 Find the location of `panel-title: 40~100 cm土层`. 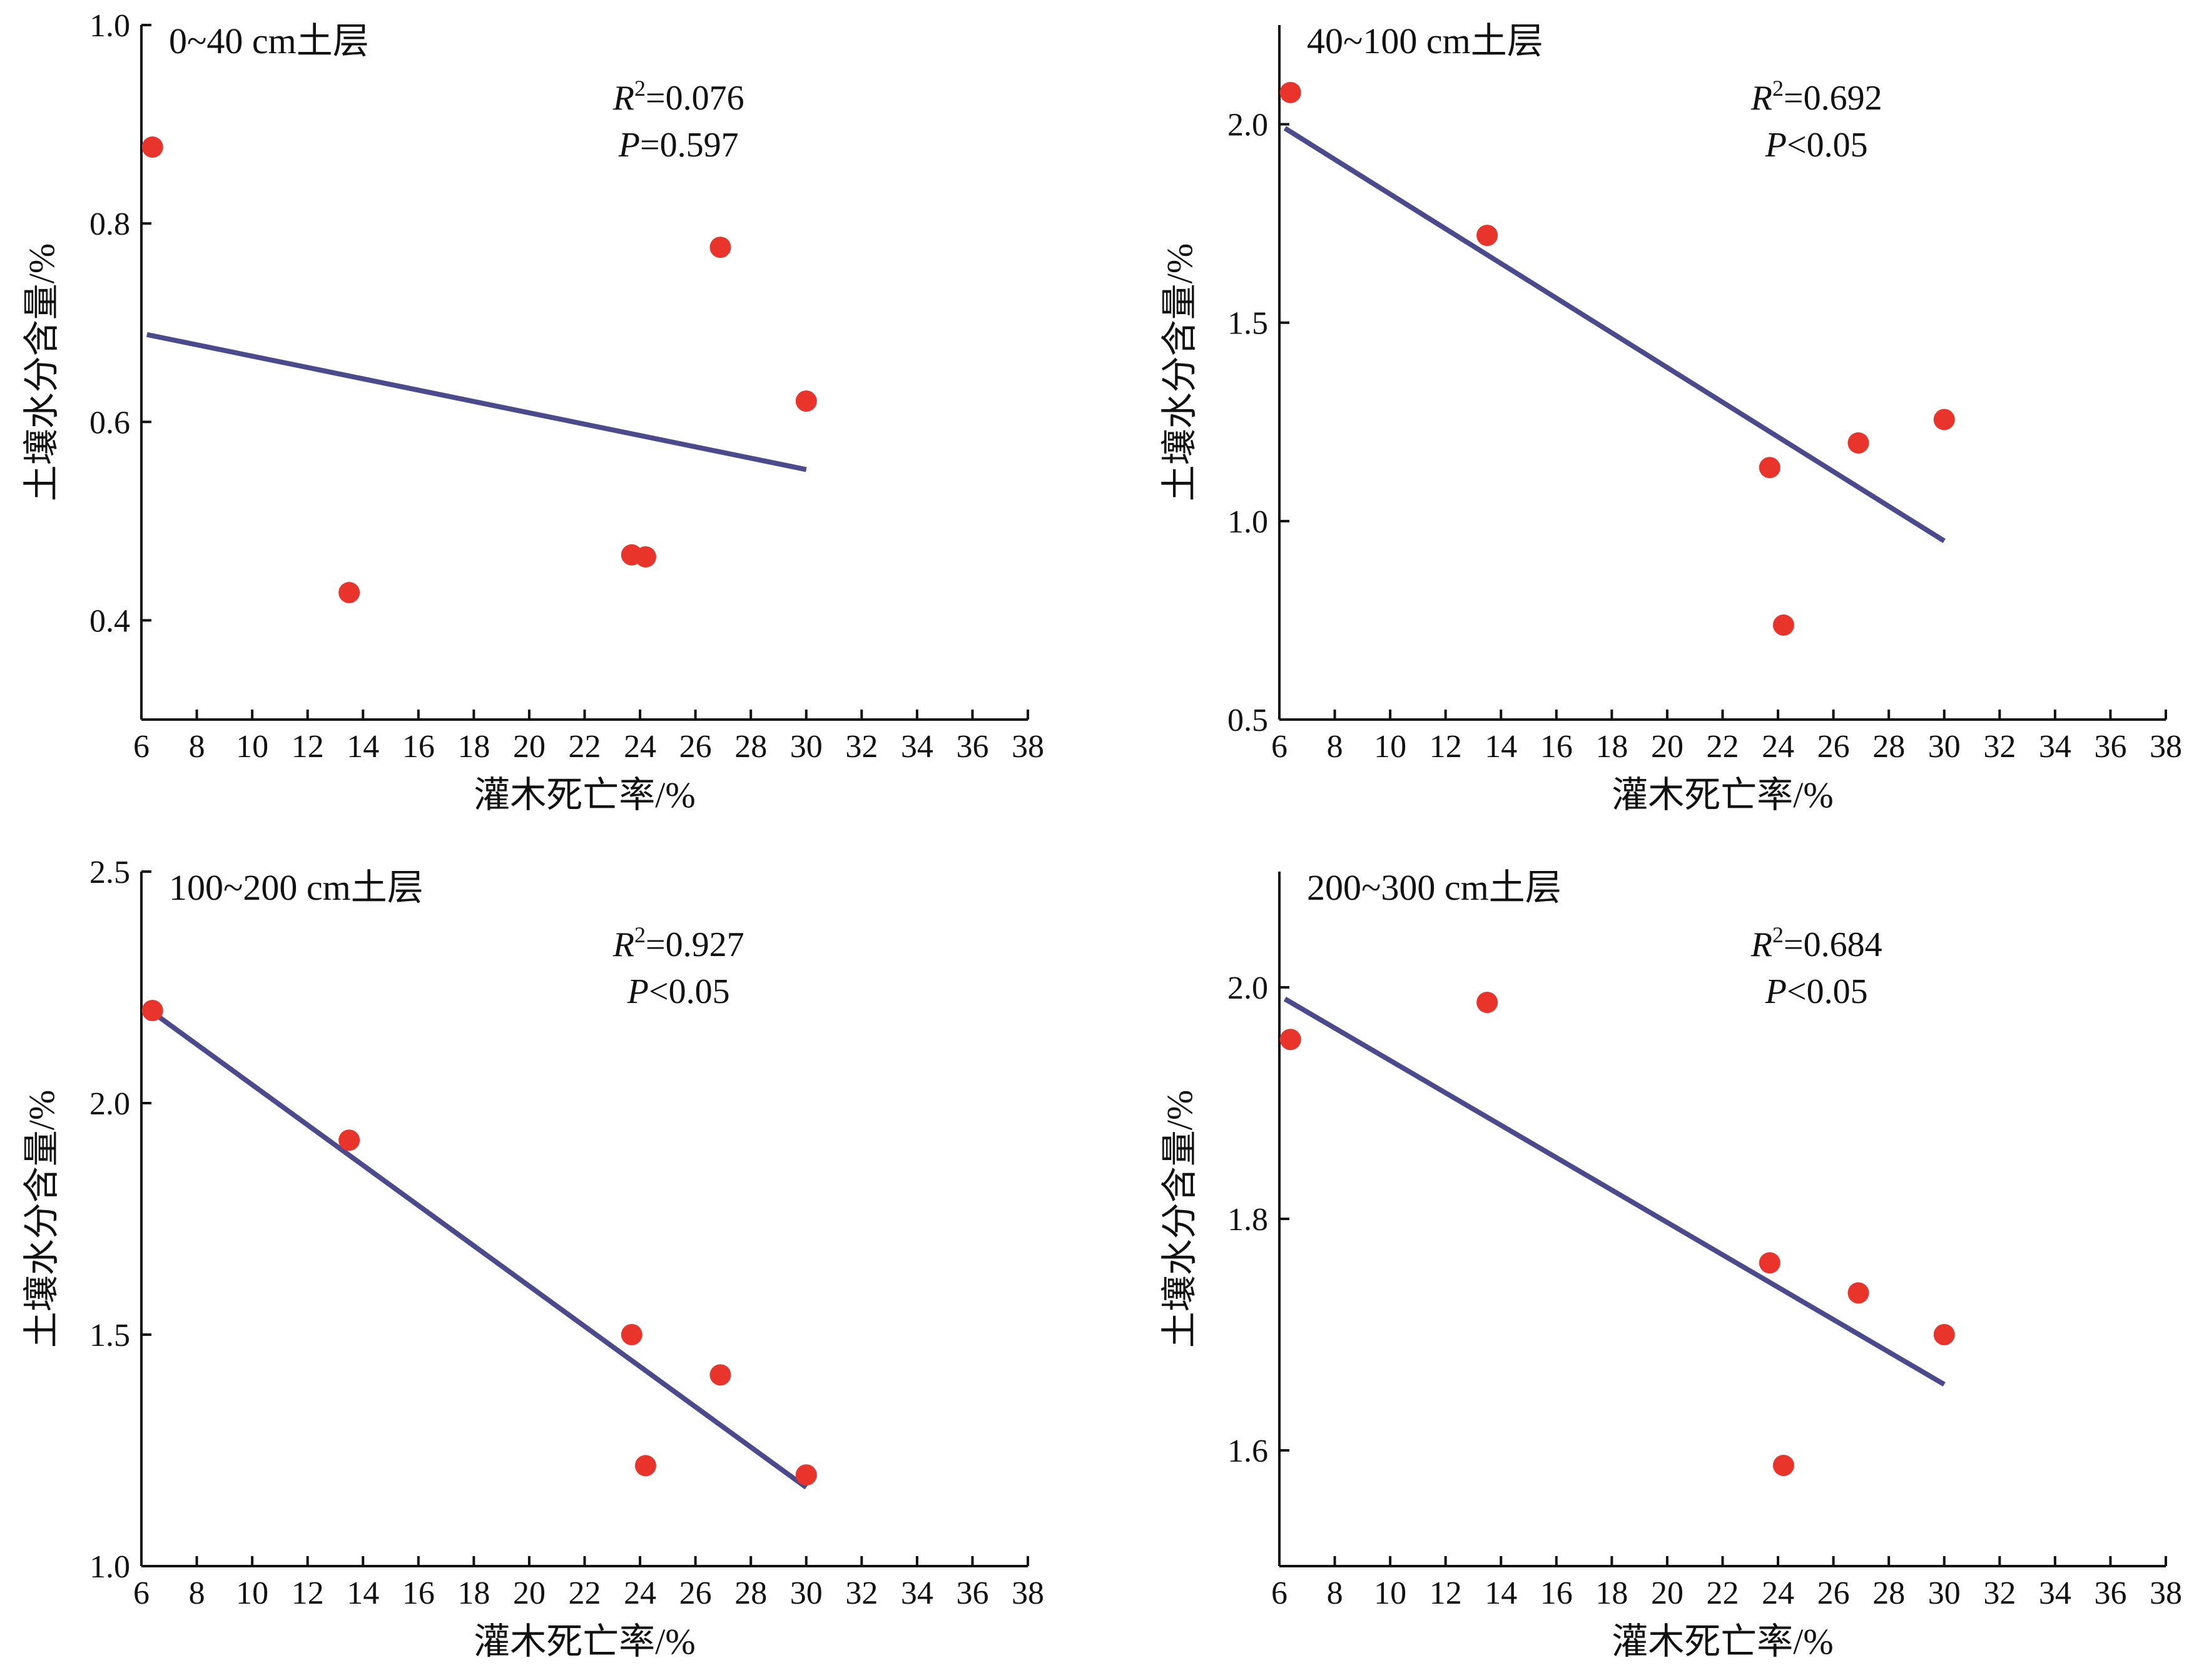

panel-title: 40~100 cm土层 is located at coordinates (1425, 41).